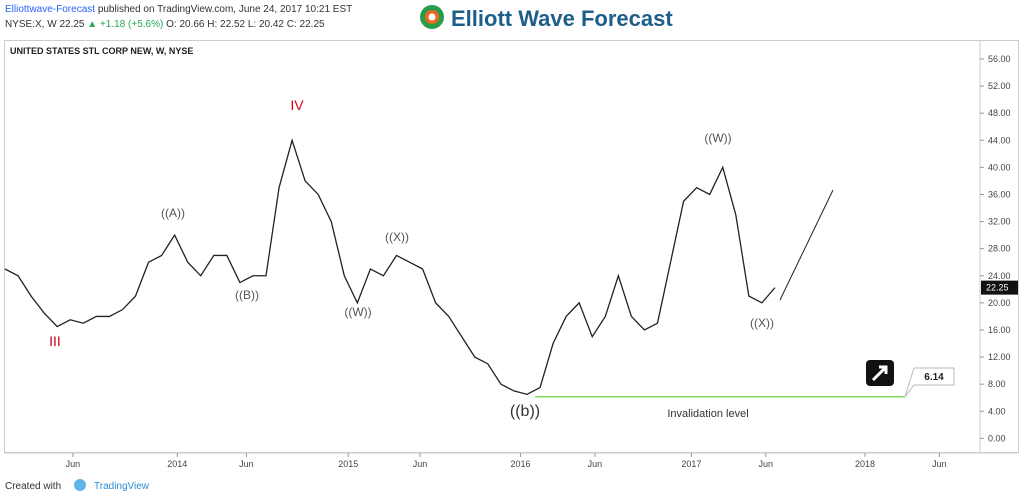  I want to click on last-price: 22.25, so click(997, 288).